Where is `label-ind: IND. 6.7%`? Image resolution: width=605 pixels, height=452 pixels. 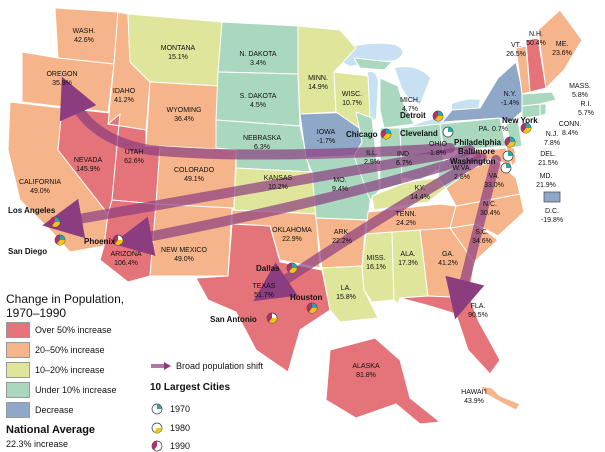
label-ind: IND. 6.7% is located at coordinates (404, 159).